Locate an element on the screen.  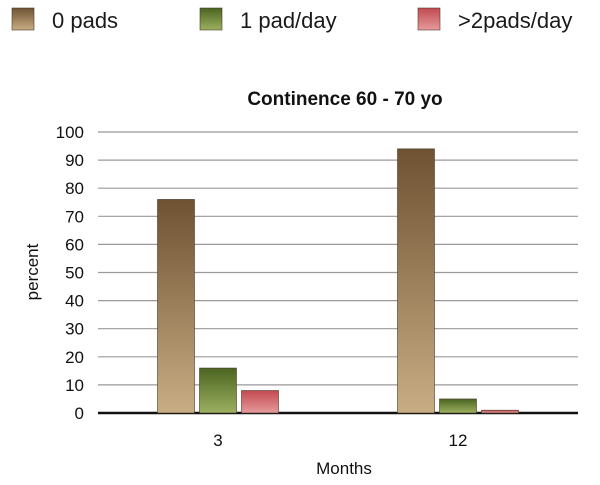
y-tick-label: 50 is located at coordinates (74, 273).